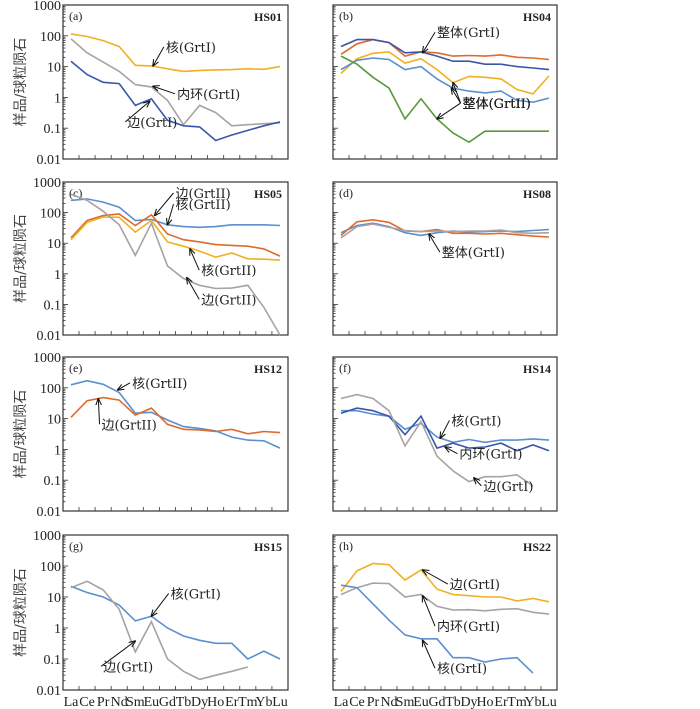 This screenshot has height=709, width=700. Describe the element at coordinates (268, 194) in the screenshot. I see `sample-name: HS05` at that location.